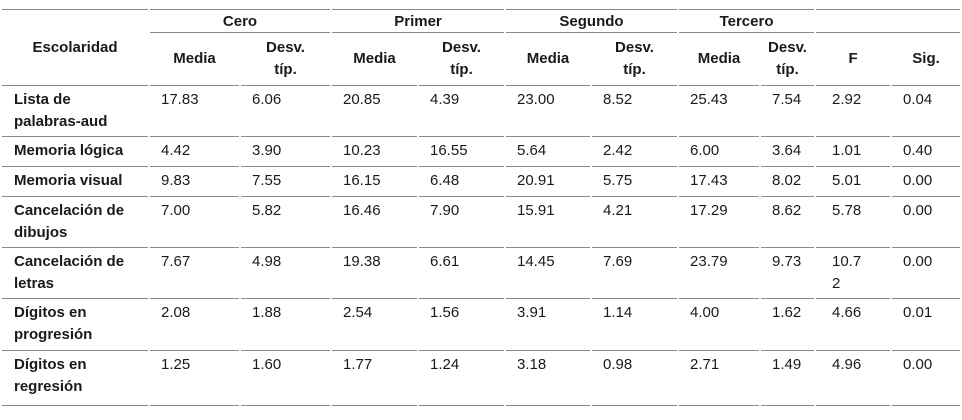 Image resolution: width=962 pixels, height=420 pixels. What do you see at coordinates (75, 47) in the screenshot?
I see `row-header-escolaridad: Escolaridad` at bounding box center [75, 47].